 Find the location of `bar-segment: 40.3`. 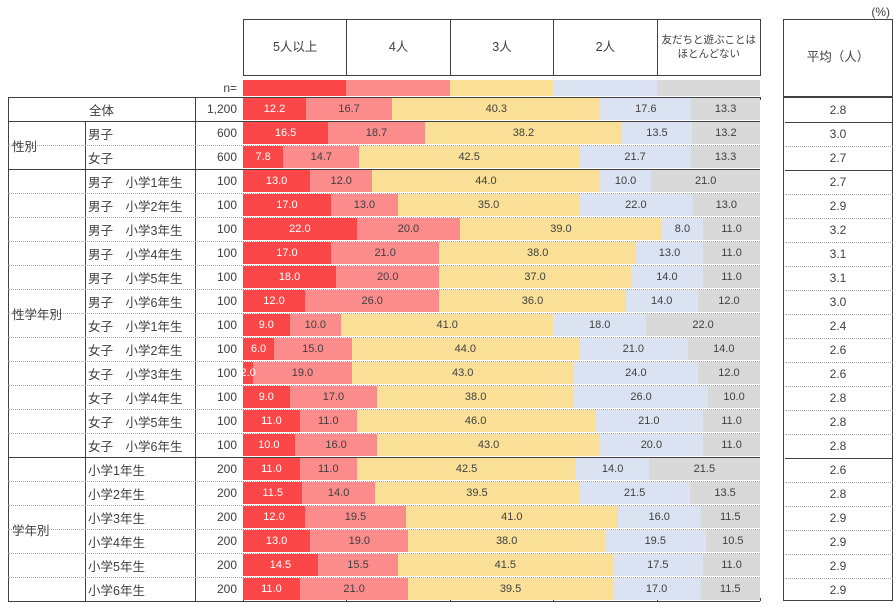

bar-segment: 40.3 is located at coordinates (496, 109).